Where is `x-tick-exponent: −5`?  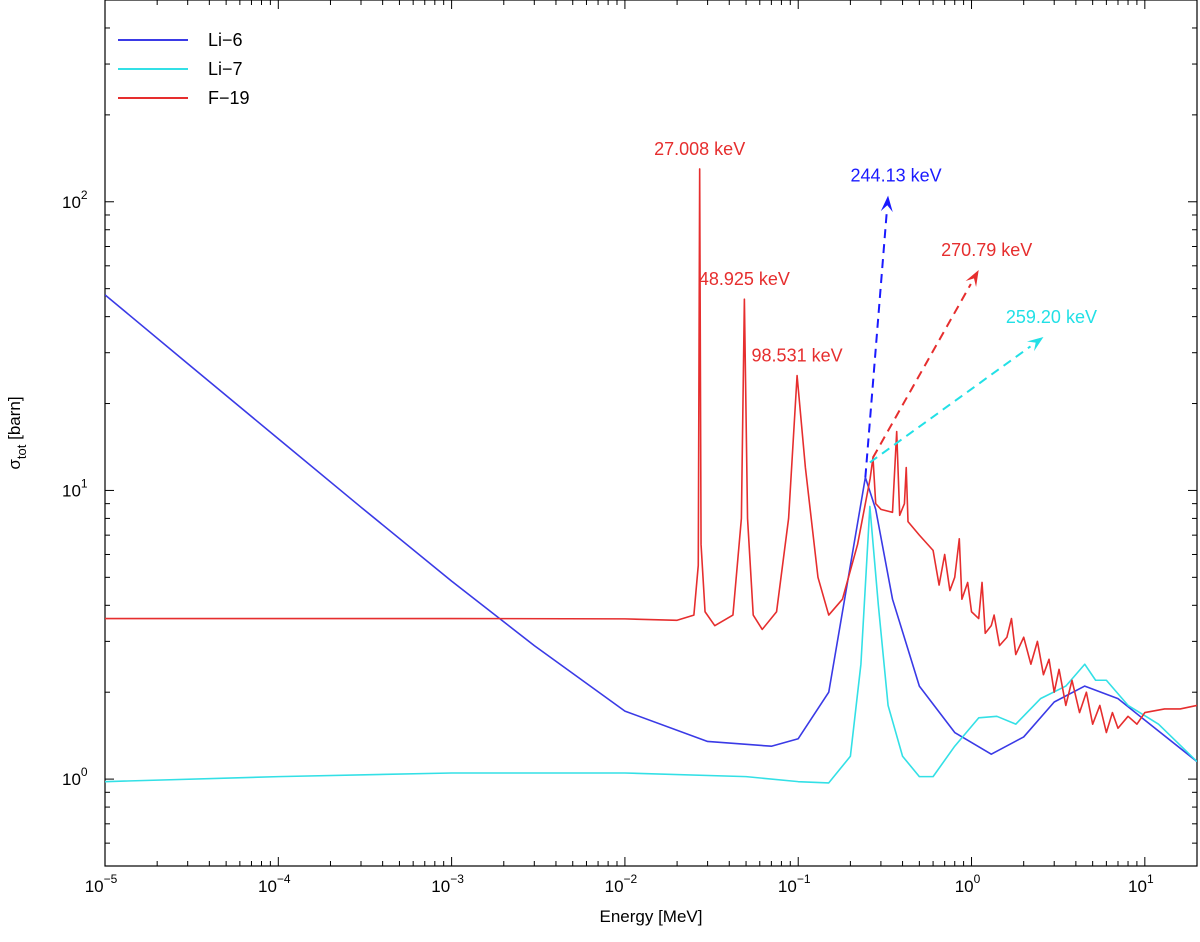 x-tick-exponent: −5 is located at coordinates (111, 879).